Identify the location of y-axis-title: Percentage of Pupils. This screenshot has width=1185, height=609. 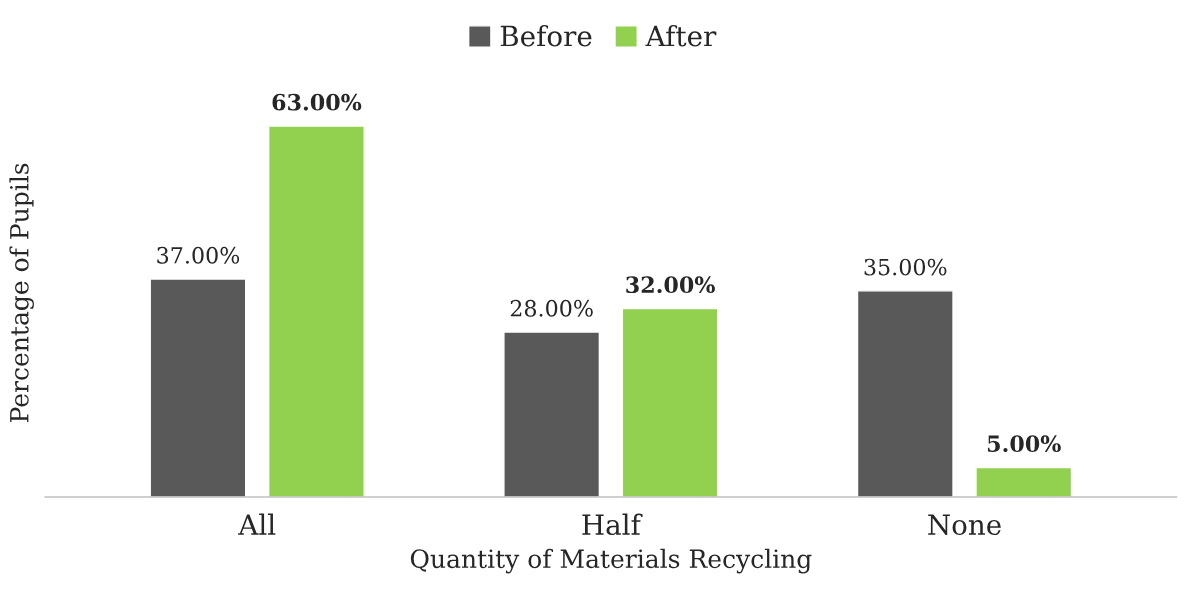
(21, 293).